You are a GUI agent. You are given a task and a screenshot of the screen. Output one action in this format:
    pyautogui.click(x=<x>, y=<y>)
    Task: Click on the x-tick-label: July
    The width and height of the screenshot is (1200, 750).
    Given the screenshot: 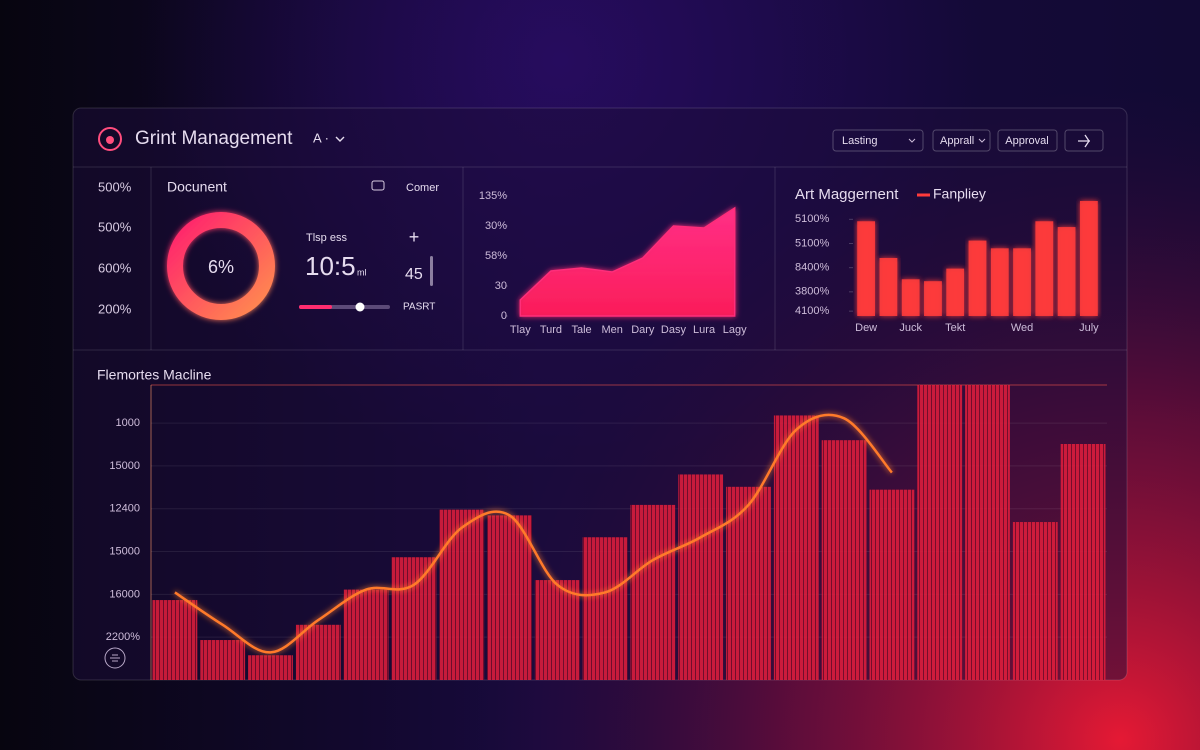 What is the action you would take?
    pyautogui.click(x=1089, y=328)
    